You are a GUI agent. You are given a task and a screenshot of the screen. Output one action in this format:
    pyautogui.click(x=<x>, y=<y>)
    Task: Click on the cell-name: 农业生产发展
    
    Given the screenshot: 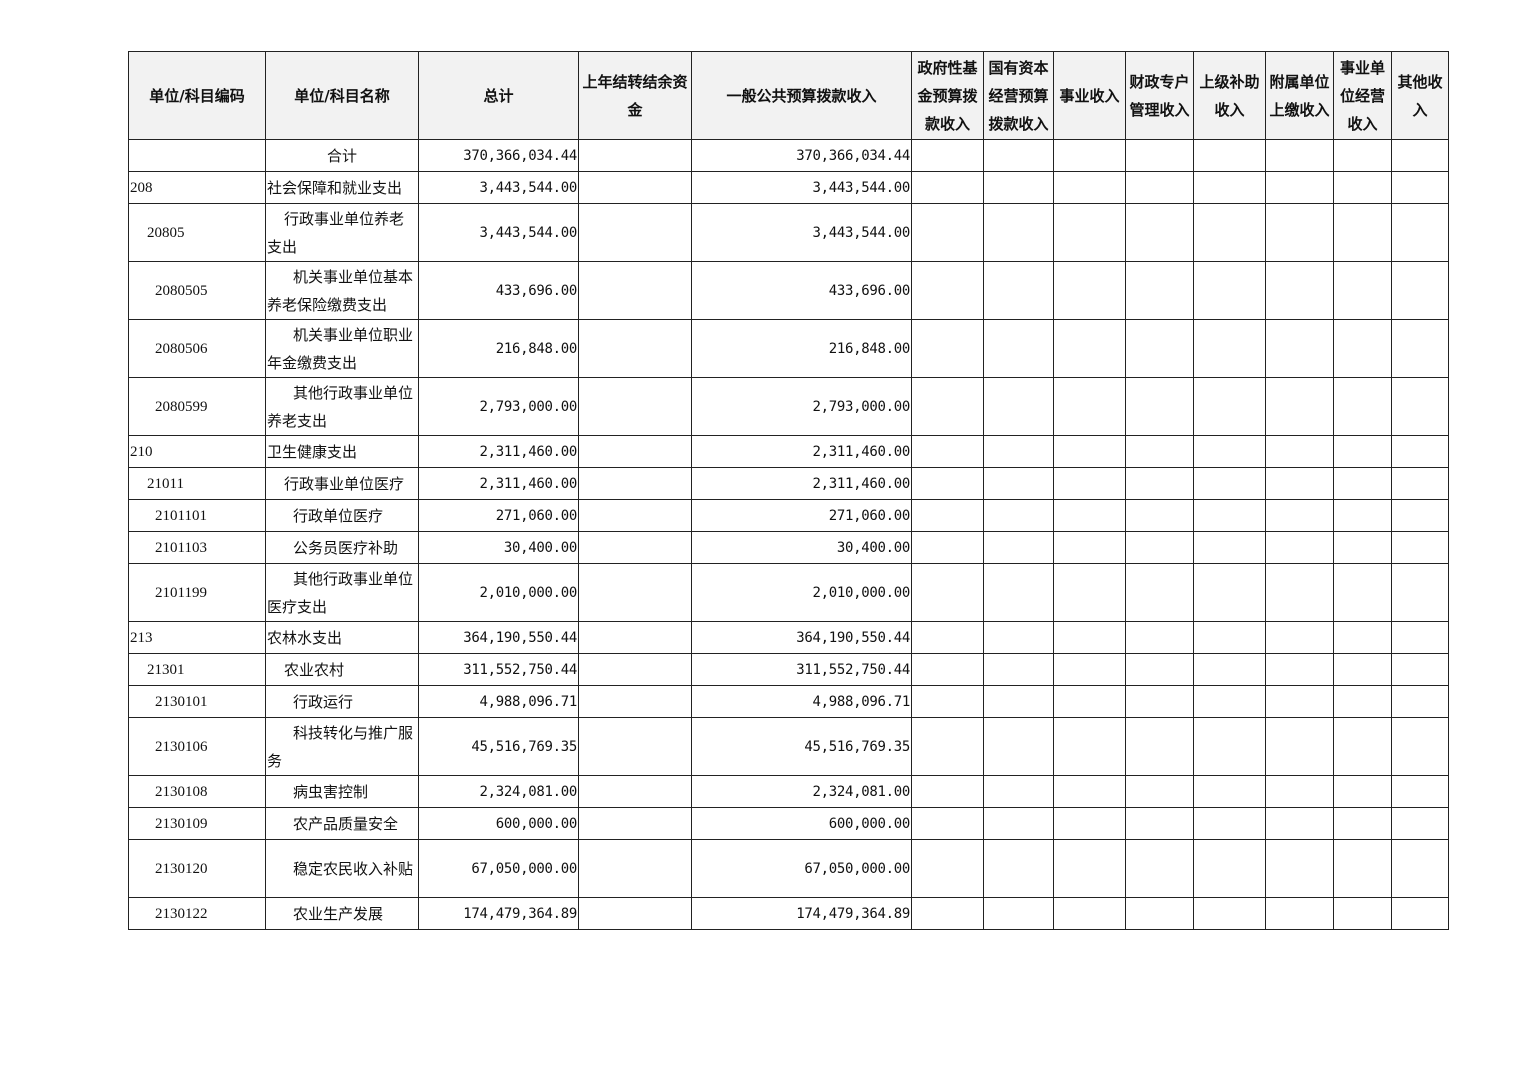 What is the action you would take?
    pyautogui.click(x=342, y=913)
    